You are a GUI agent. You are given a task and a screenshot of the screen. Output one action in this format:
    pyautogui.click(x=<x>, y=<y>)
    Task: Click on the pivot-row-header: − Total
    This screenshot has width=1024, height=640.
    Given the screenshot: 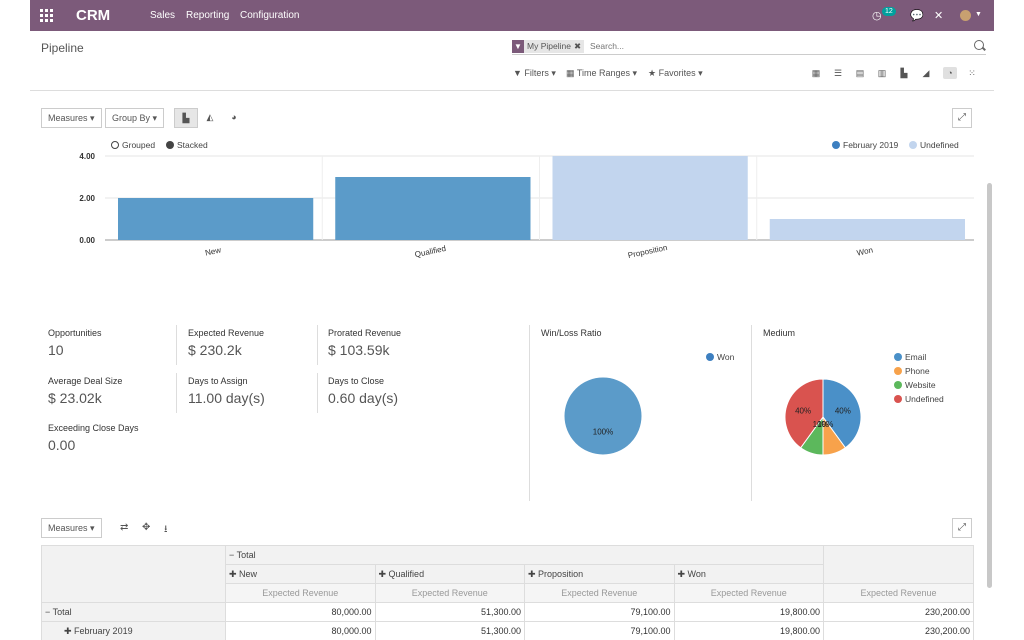 What is the action you would take?
    pyautogui.click(x=133, y=612)
    